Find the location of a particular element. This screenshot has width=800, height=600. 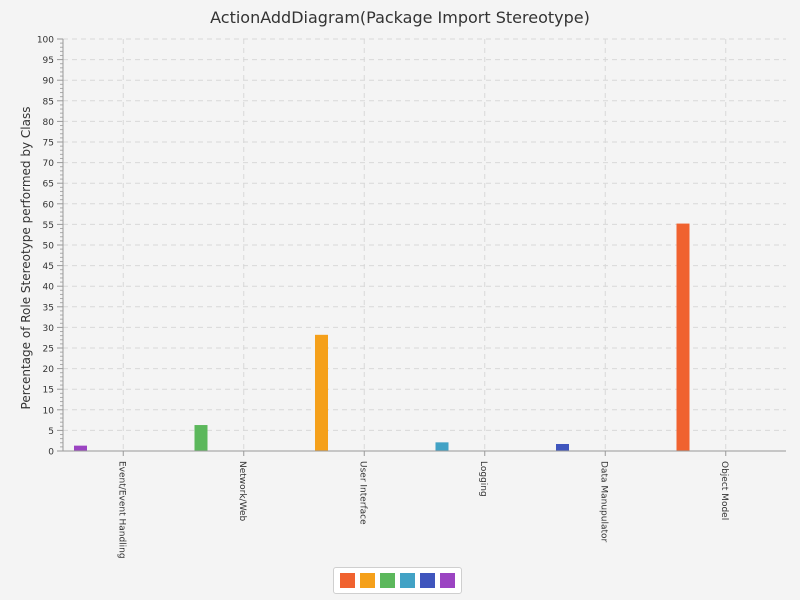

x-tick-label: Logging is located at coordinates (483, 479).